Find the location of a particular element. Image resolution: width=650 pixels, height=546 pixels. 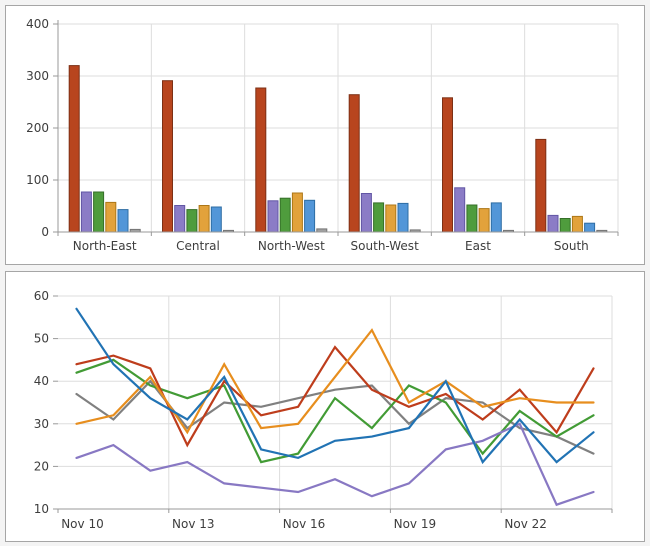

y-axis-label: 50 is located at coordinates (41, 339).